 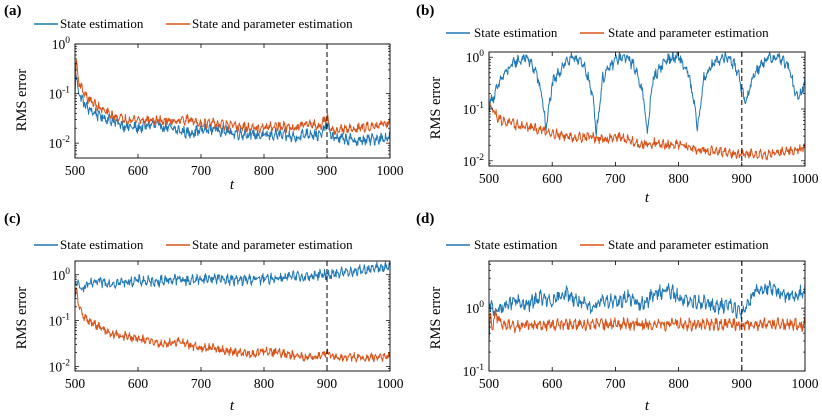 I want to click on x-tick-label-a-1: 600, so click(x=138, y=170).